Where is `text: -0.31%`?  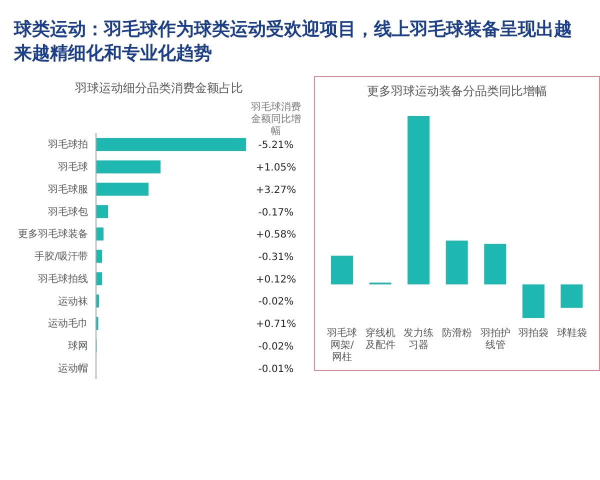
text: -0.31% is located at coordinates (276, 257).